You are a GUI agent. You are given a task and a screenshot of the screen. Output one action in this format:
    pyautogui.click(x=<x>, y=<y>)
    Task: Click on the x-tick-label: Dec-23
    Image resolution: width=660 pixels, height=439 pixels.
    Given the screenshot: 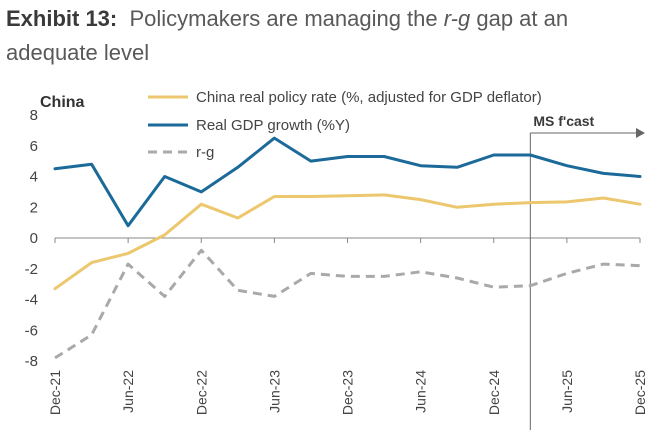 What is the action you would take?
    pyautogui.click(x=348, y=392)
    